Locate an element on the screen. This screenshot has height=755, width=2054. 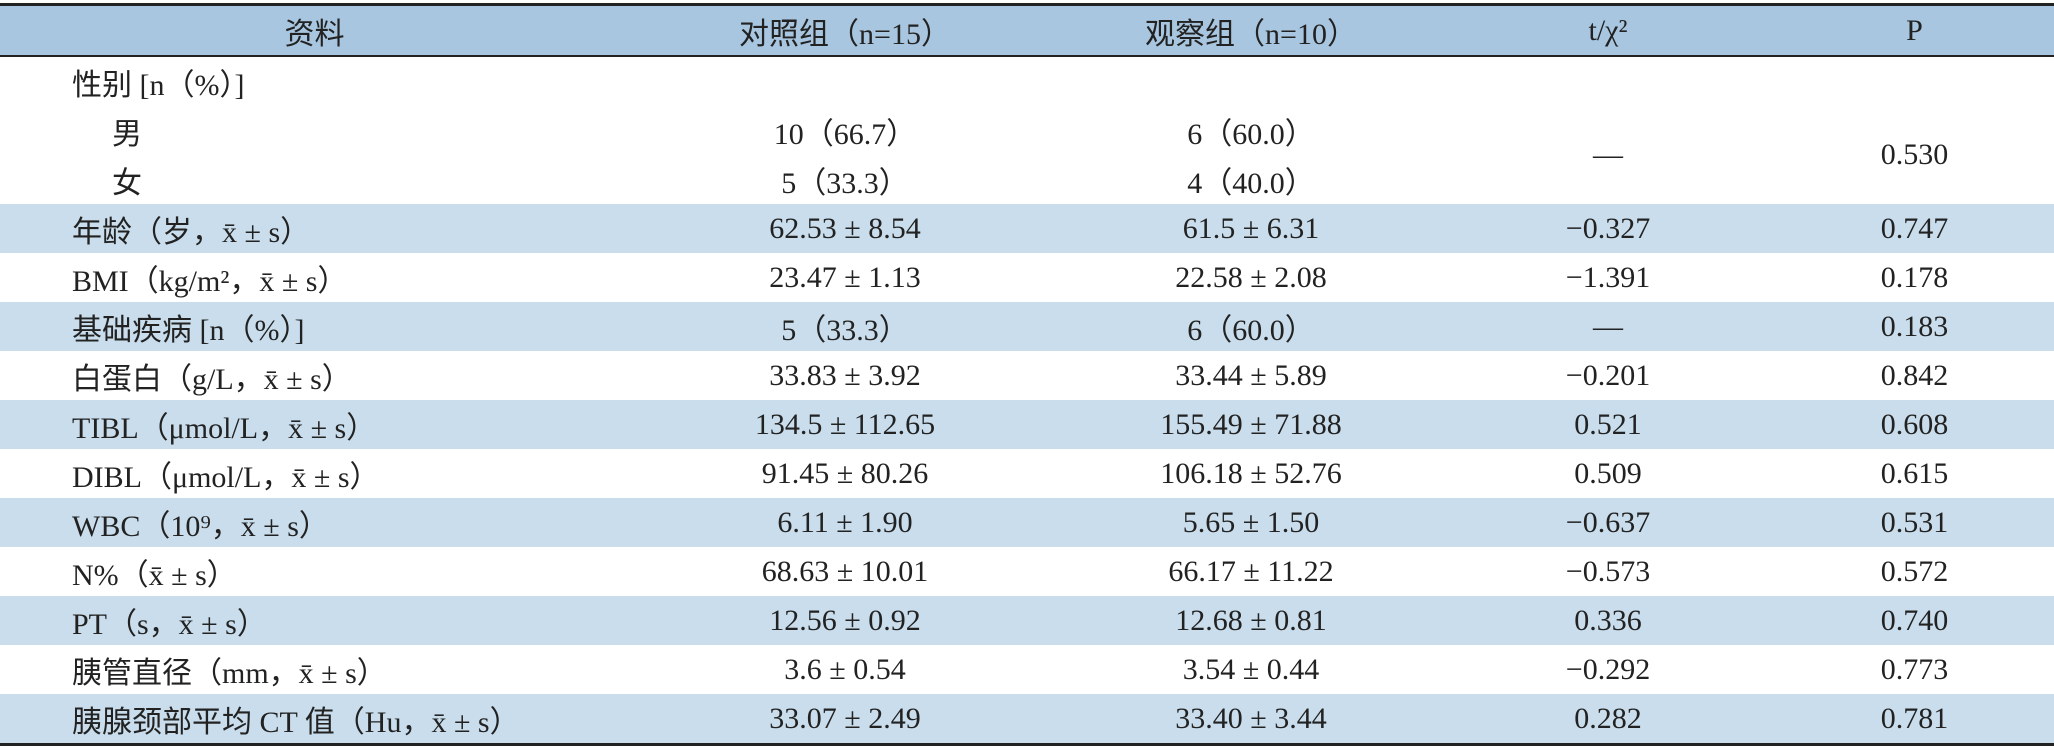
value-cell: 22.58 ± 2.08 is located at coordinates (1251, 277).